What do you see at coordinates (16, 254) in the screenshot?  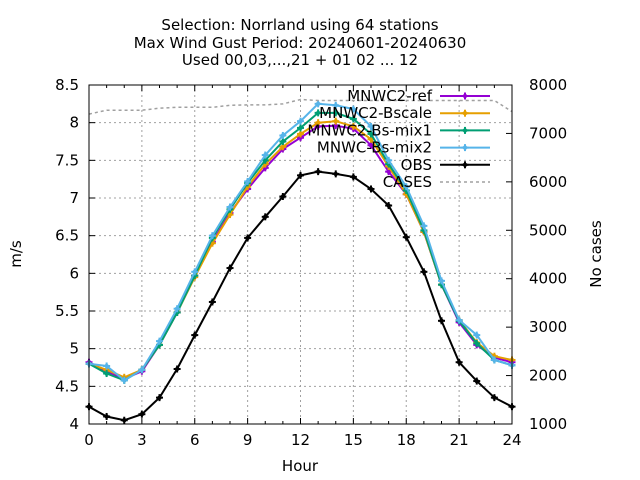 I see `y-axis-label: m/s` at bounding box center [16, 254].